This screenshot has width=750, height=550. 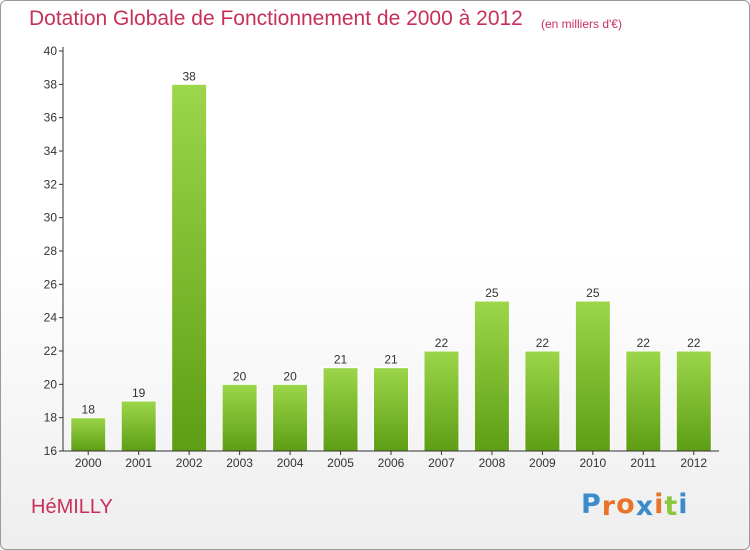 I want to click on x-tick-label: 2005, so click(x=340, y=463).